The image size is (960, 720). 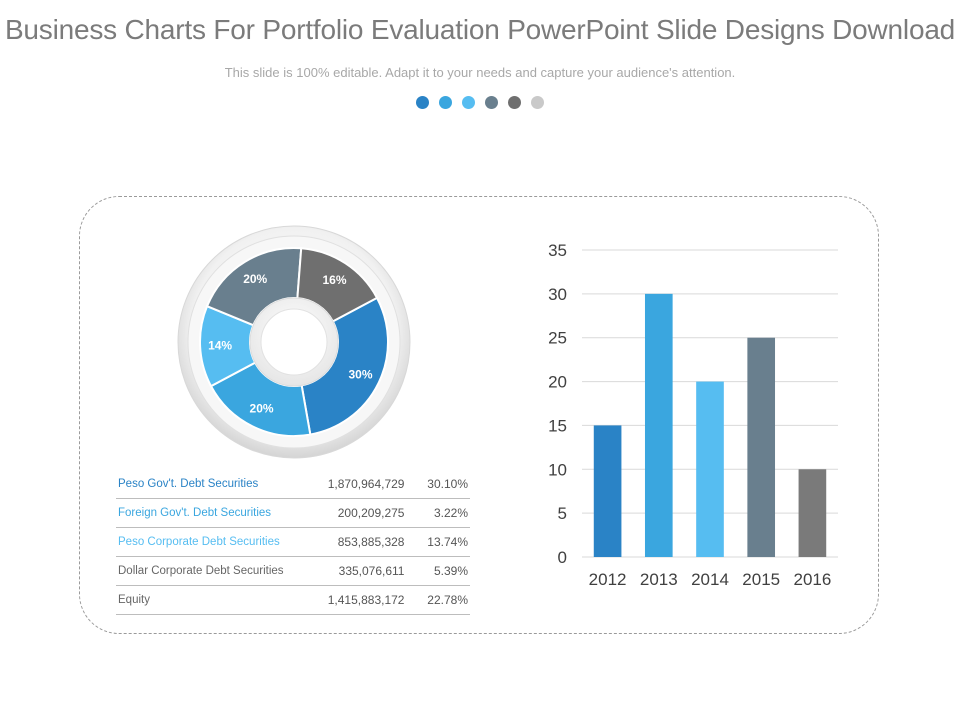 What do you see at coordinates (562, 557) in the screenshot?
I see `y-tick-label: 0` at bounding box center [562, 557].